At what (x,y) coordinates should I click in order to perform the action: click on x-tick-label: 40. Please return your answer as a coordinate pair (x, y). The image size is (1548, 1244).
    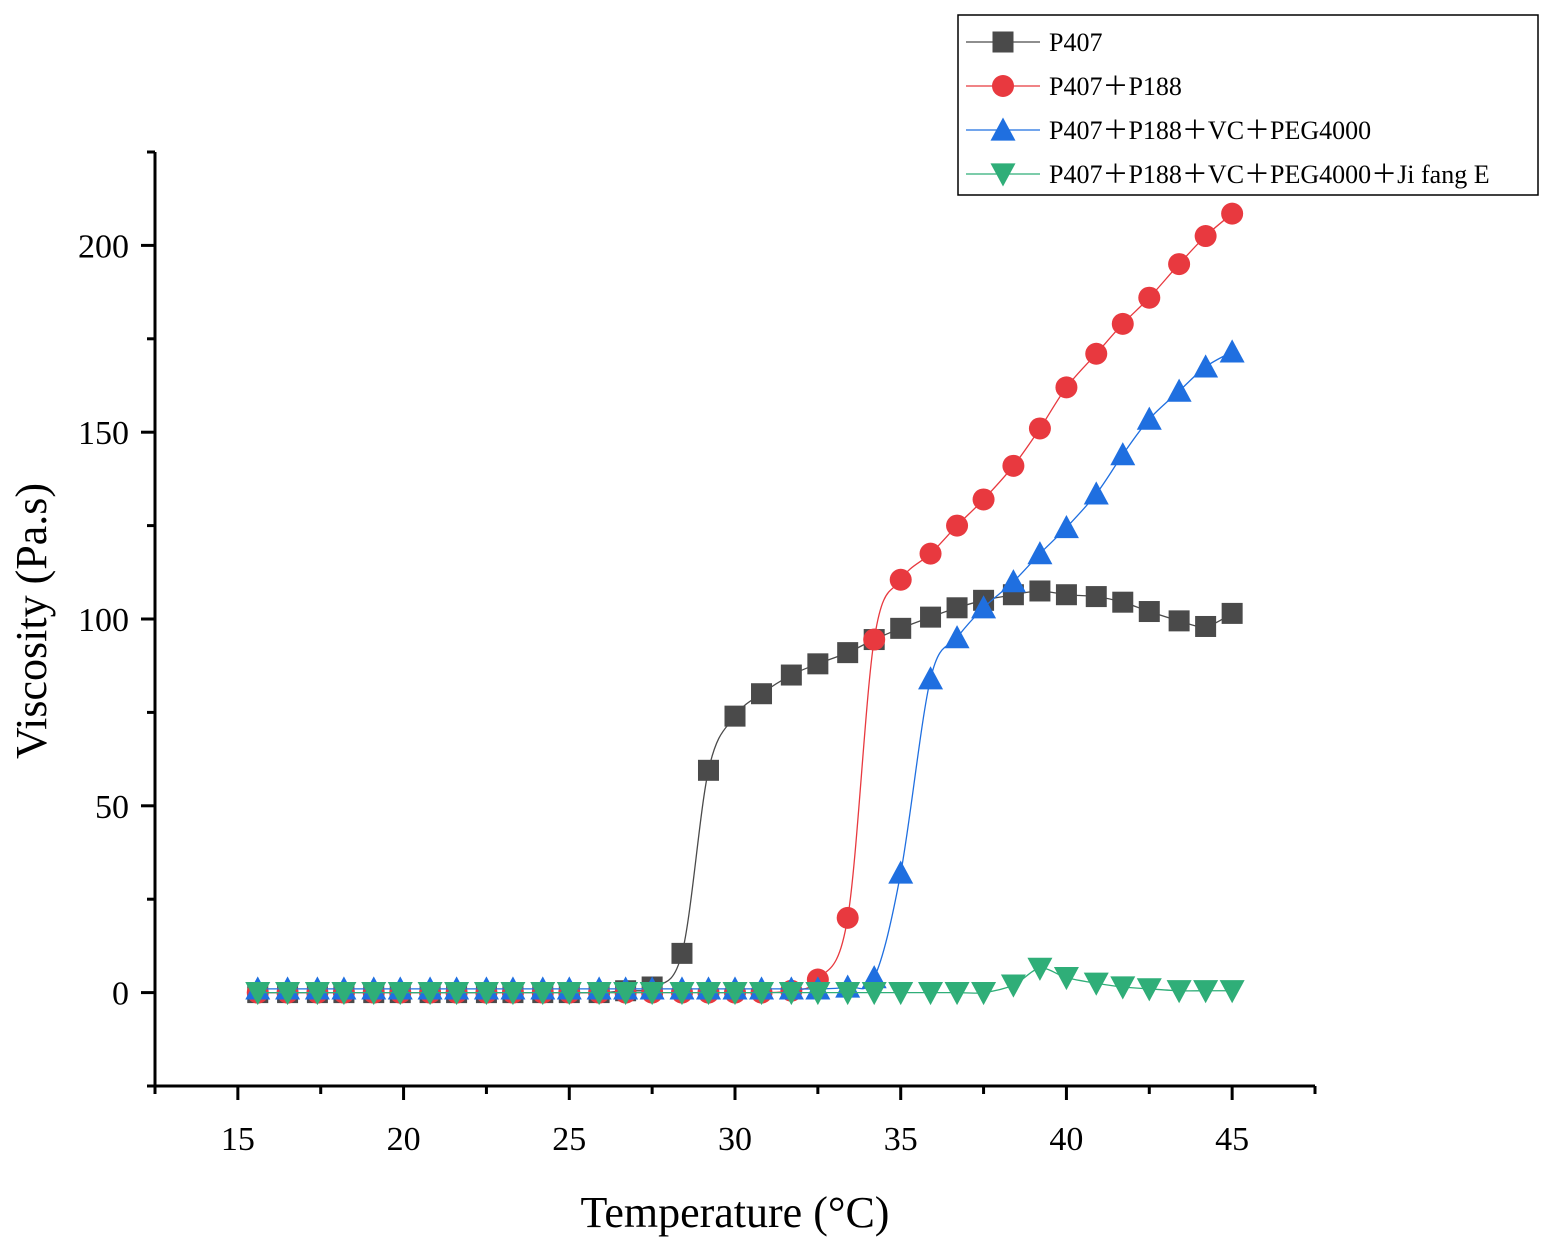
    Looking at the image, I should click on (1066, 1139).